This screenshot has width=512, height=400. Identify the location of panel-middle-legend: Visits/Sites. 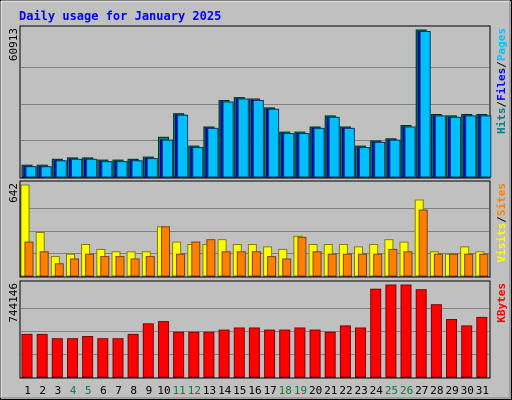
(501, 223).